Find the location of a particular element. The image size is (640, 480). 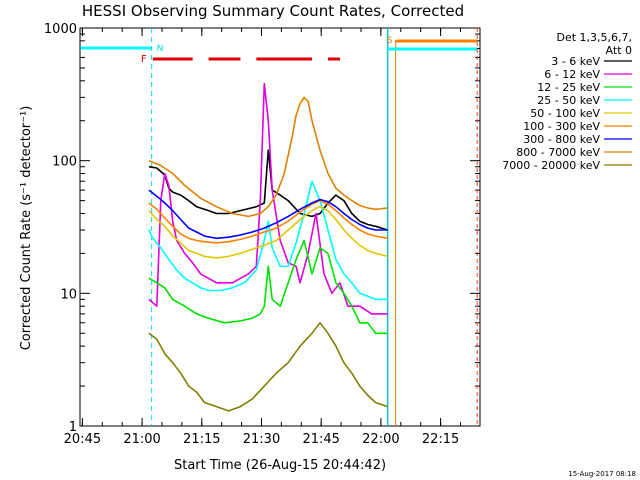

y-tick-label: 100 is located at coordinates (64, 162).